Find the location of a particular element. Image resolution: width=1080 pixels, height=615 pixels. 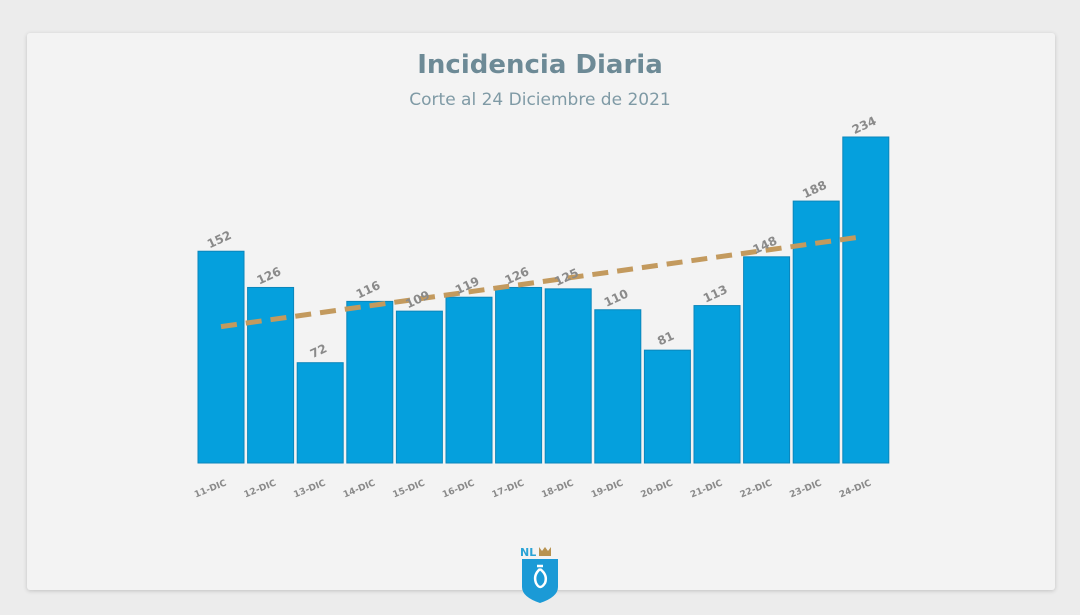

data-label: 126 is located at coordinates (269, 275).